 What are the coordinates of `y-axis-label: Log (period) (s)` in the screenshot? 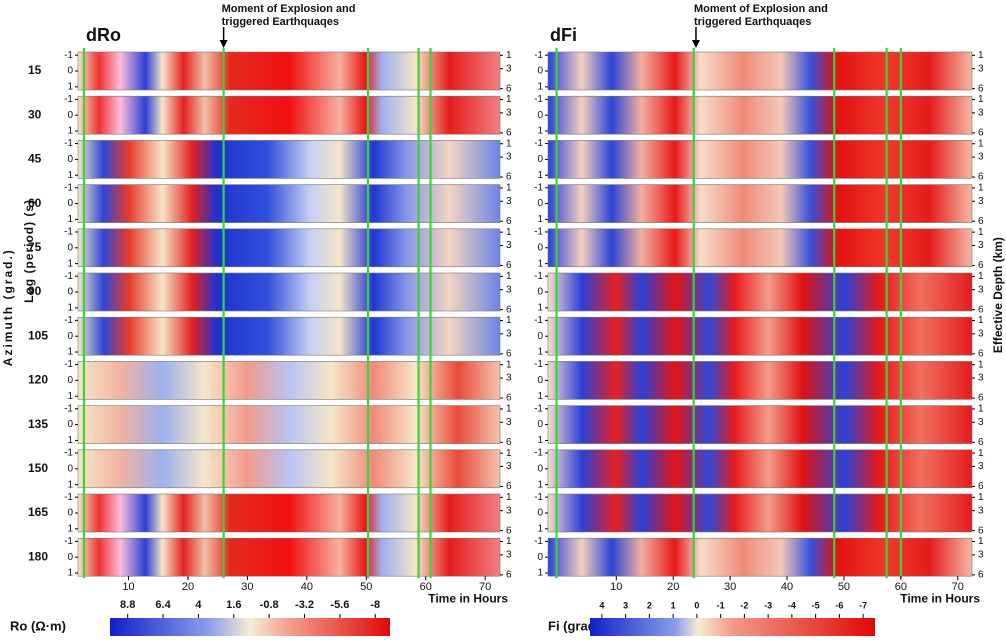 It's located at (29, 251).